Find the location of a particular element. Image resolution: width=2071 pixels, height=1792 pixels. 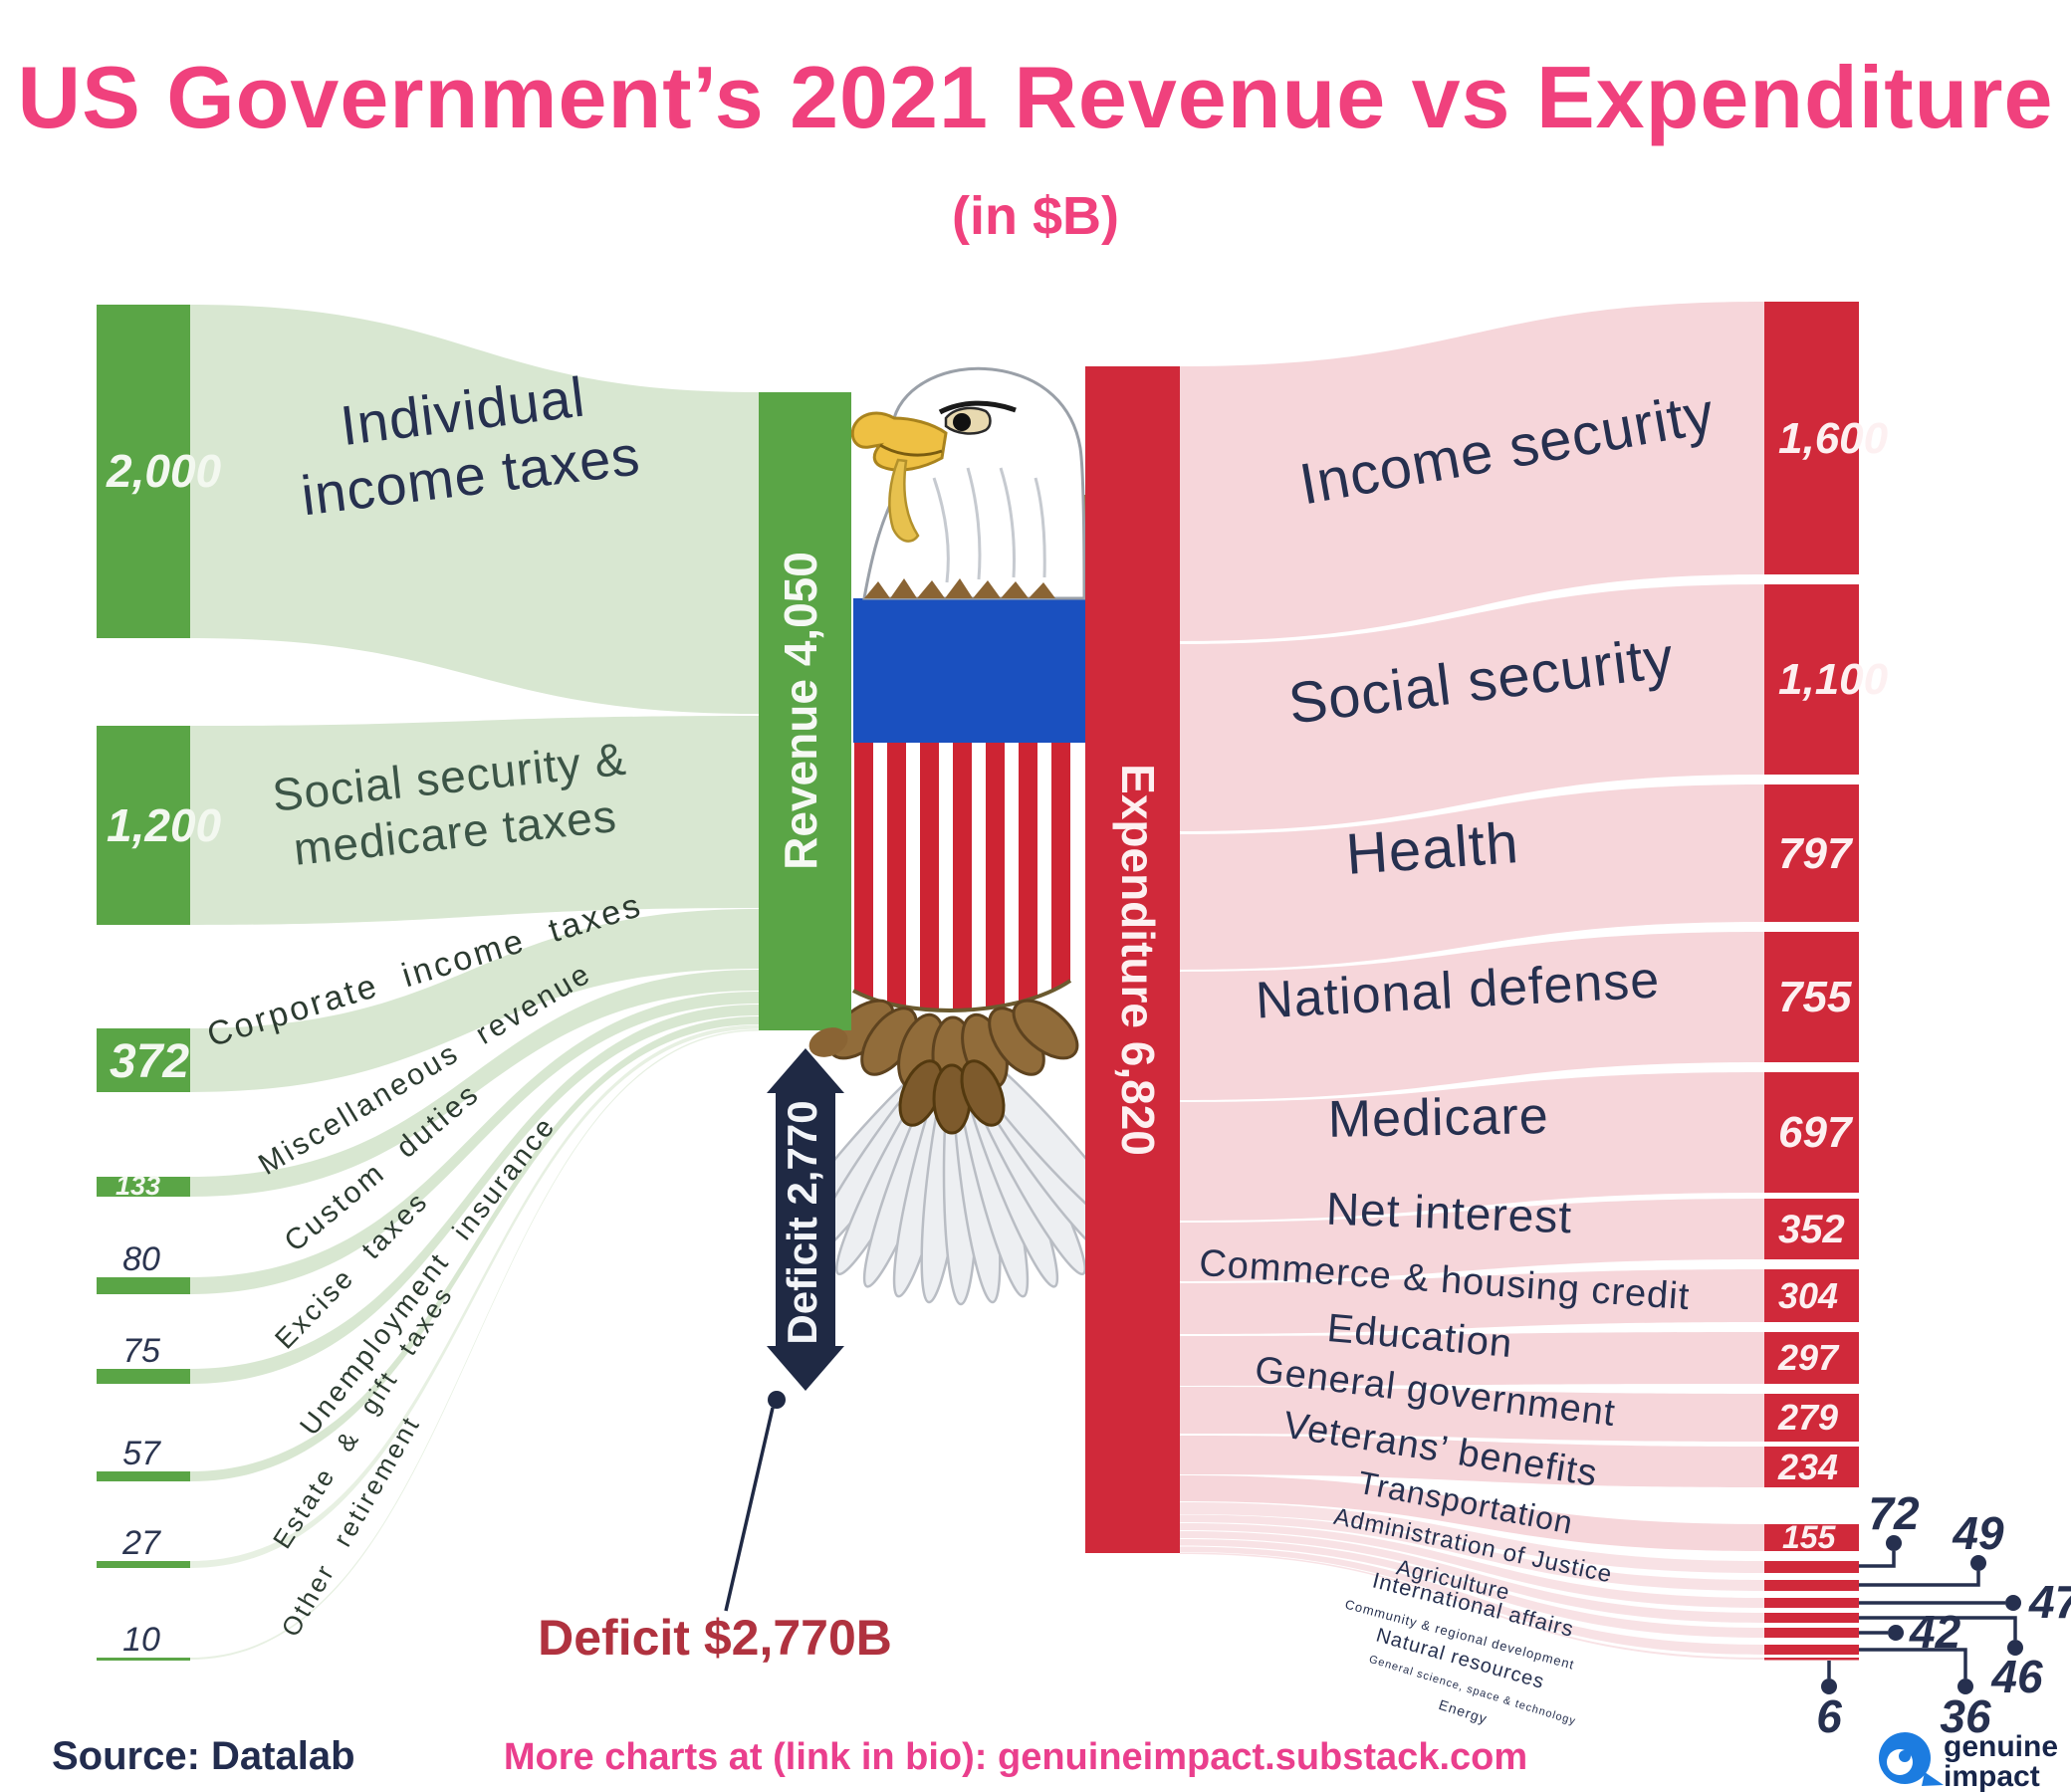

bar-social-security is located at coordinates (1811, 680).